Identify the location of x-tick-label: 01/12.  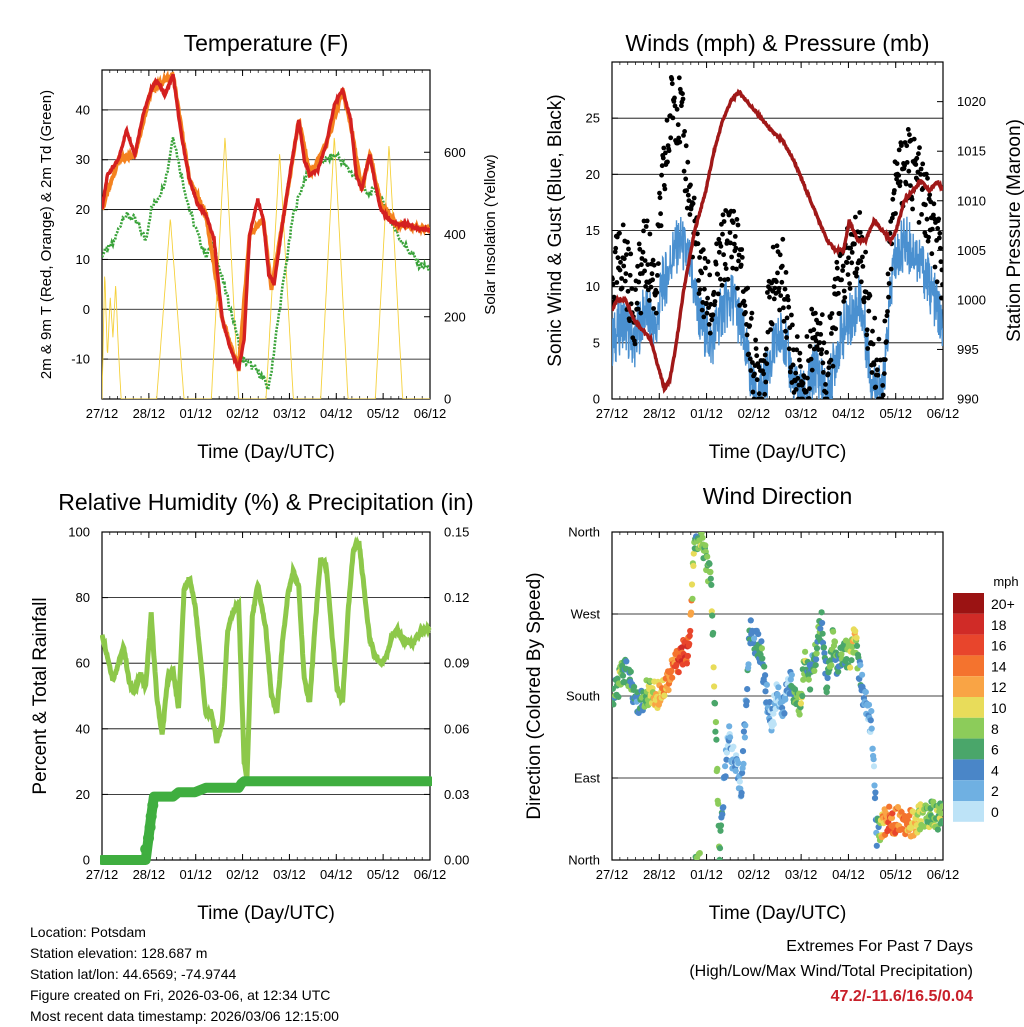
(195, 413).